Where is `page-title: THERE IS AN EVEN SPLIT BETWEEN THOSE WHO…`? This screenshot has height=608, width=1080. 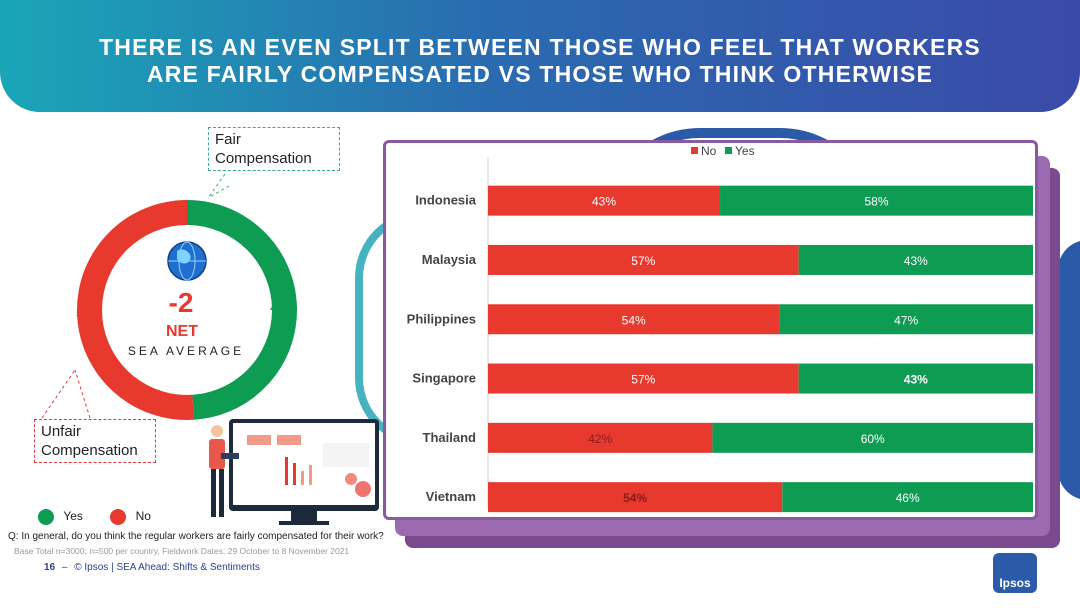 page-title: THERE IS AN EVEN SPLIT BETWEEN THOSE WHO… is located at coordinates (540, 61).